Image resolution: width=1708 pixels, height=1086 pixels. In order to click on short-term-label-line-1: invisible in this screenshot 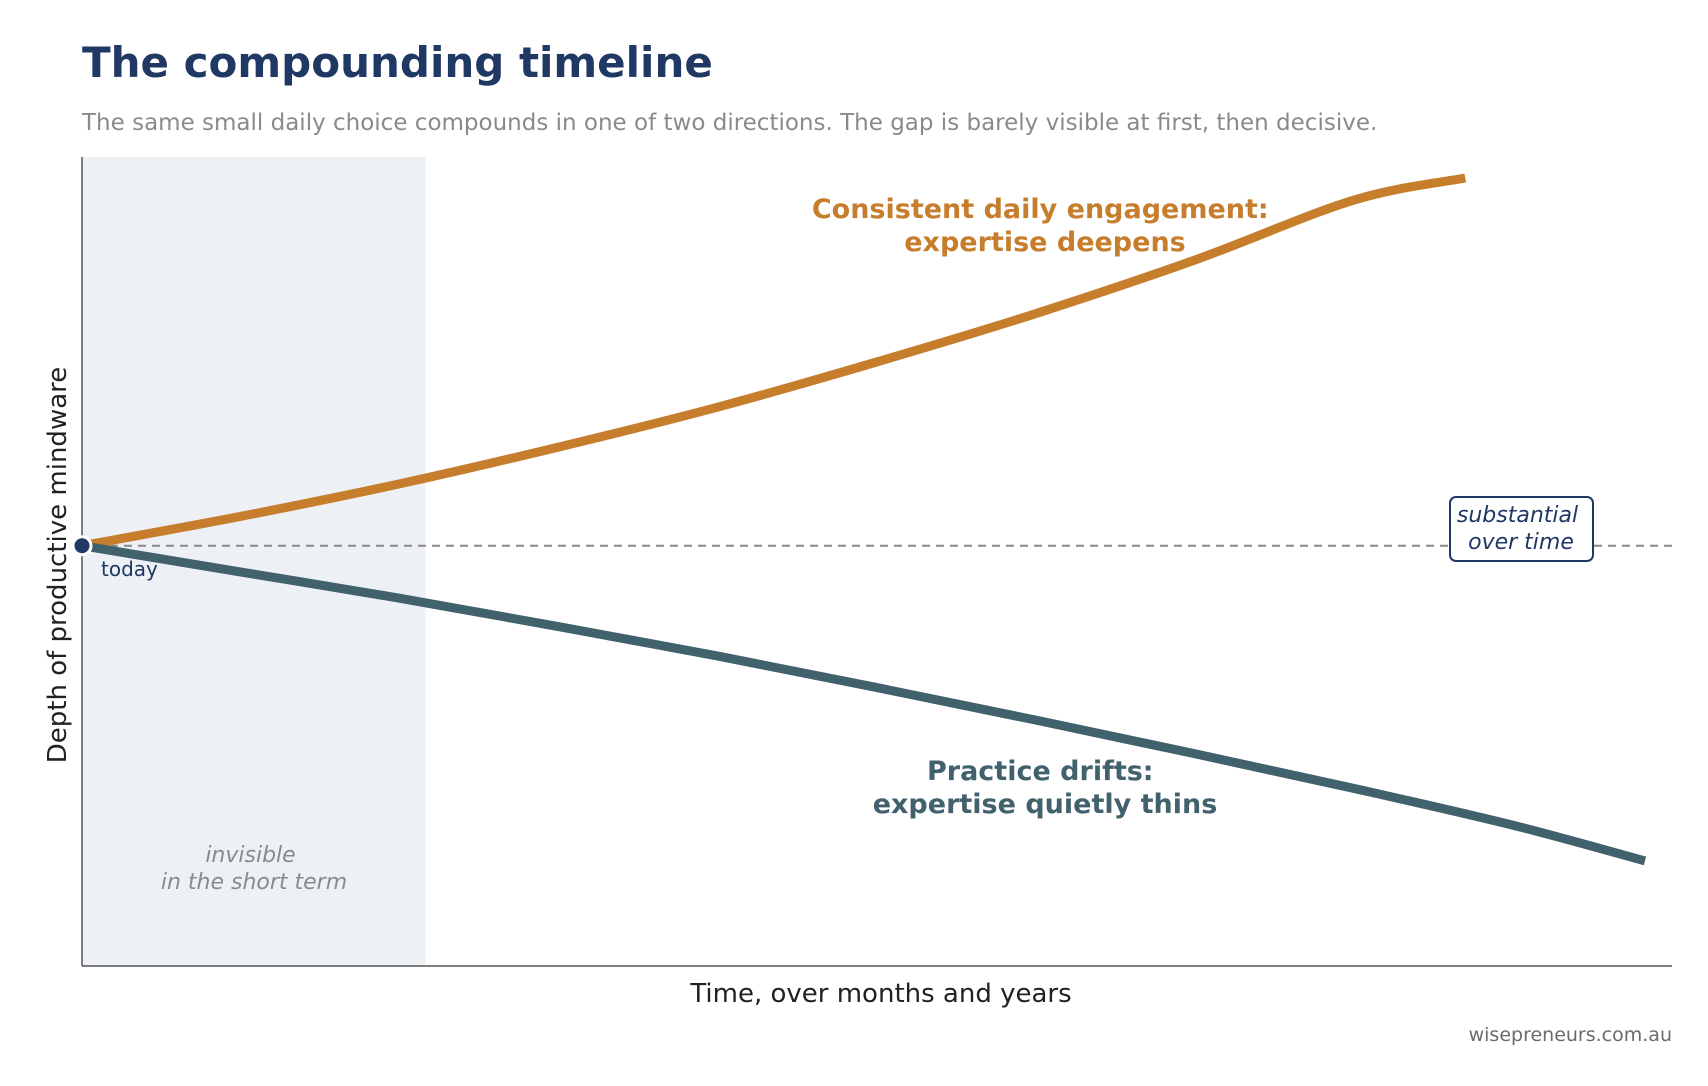, I will do `click(250, 855)`.